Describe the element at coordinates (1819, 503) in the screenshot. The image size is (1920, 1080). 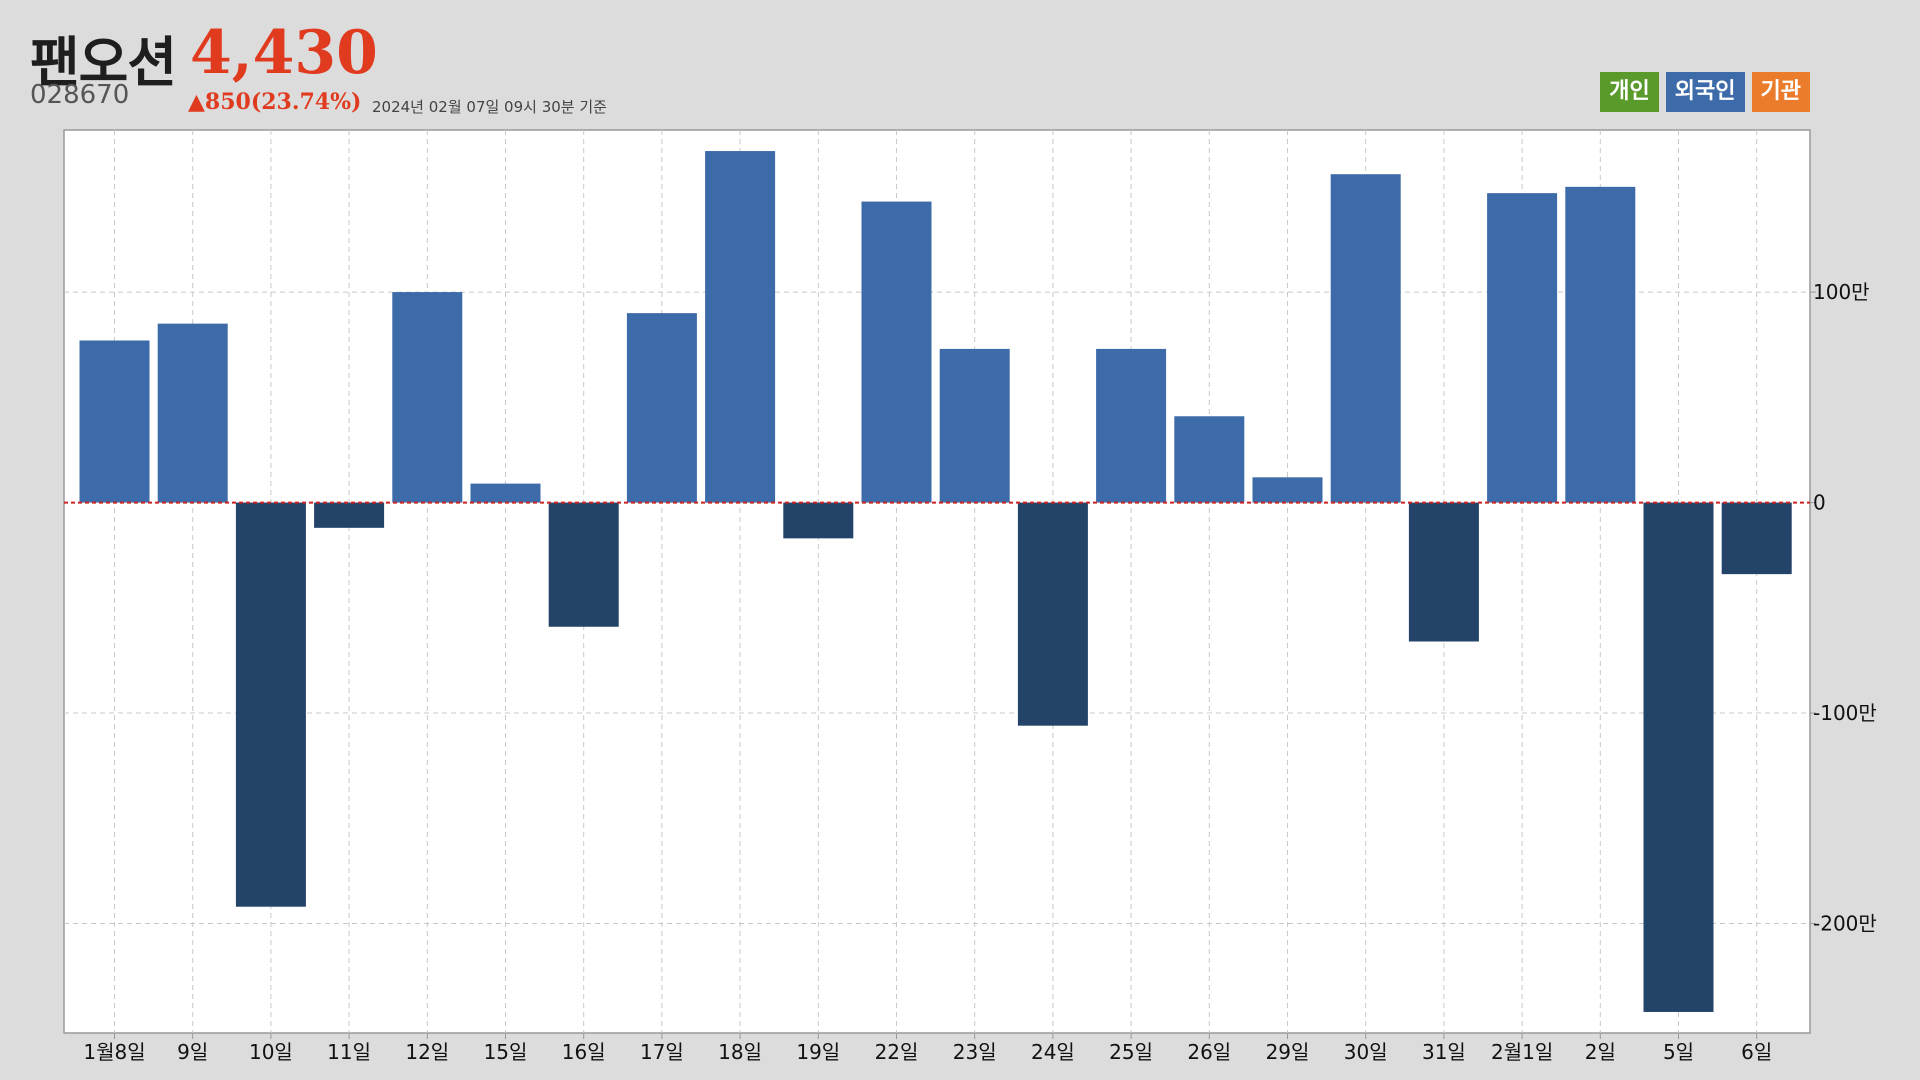
I see `y-tick-label: 0` at that location.